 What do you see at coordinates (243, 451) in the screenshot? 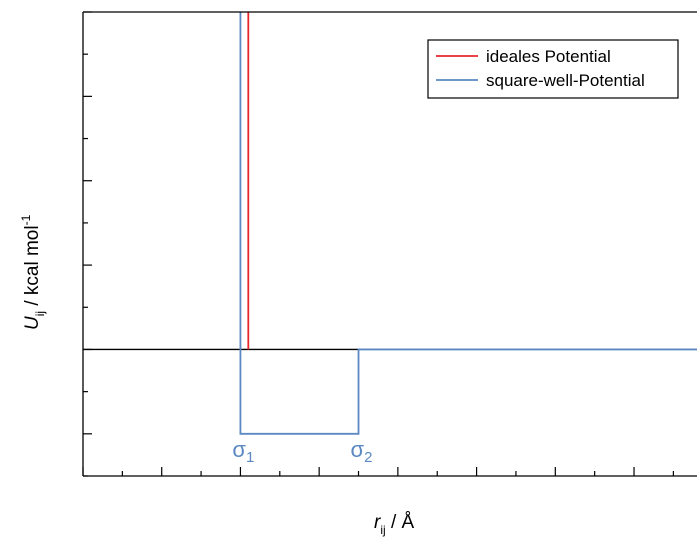
I see `sigma-1-label: σ1` at bounding box center [243, 451].